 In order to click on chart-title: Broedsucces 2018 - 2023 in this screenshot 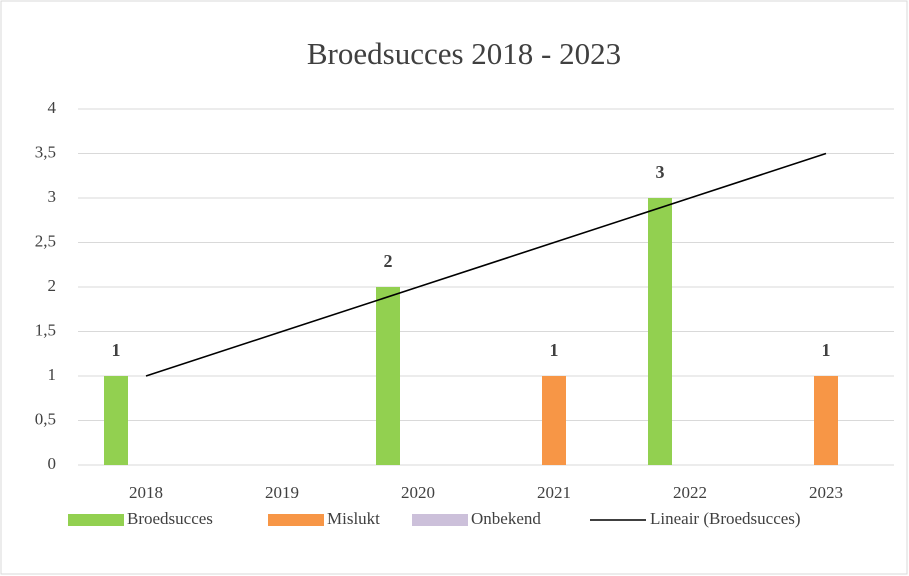, I will do `click(464, 53)`.